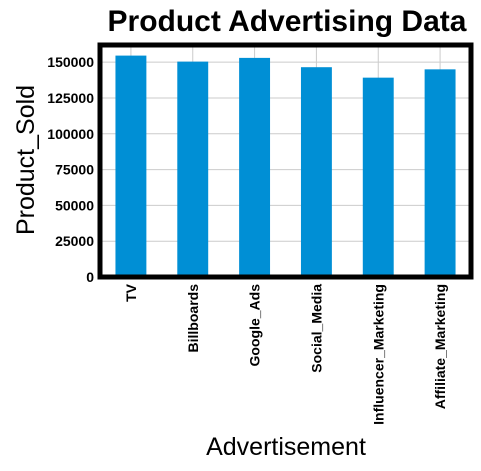 The image size is (481, 471). What do you see at coordinates (378, 354) in the screenshot?
I see `x-tick-label-influencer-marketing: Influencer_Marketing` at bounding box center [378, 354].